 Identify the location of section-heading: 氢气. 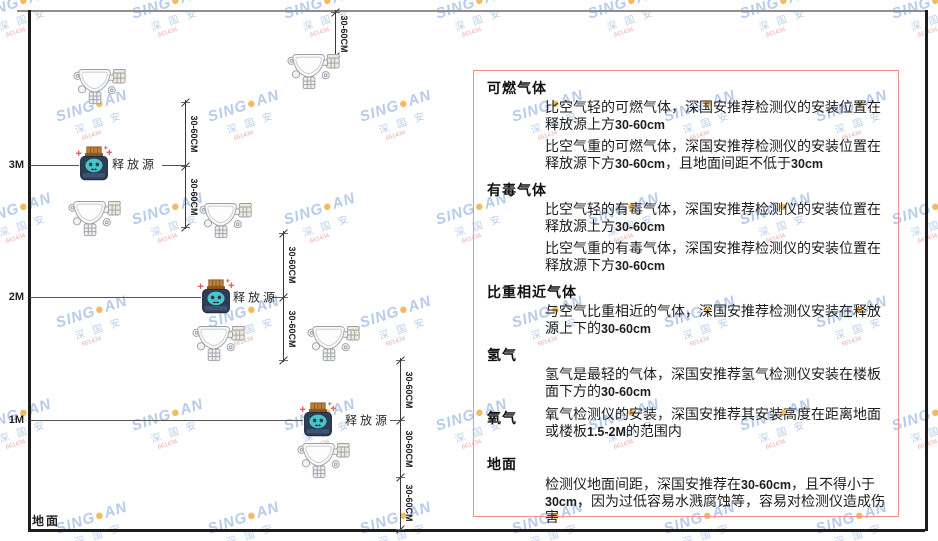
(502, 356).